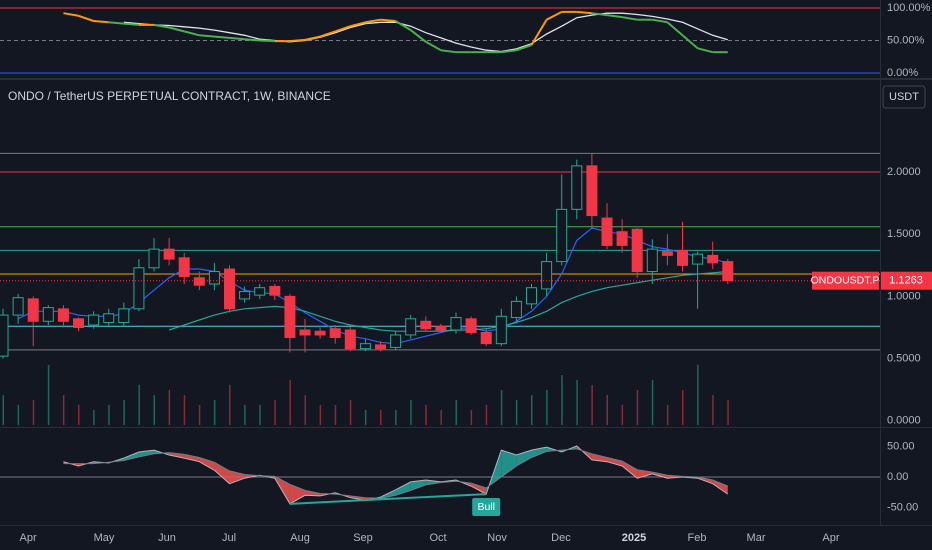 This screenshot has width=932, height=550. I want to click on currency-button, so click(904, 97).